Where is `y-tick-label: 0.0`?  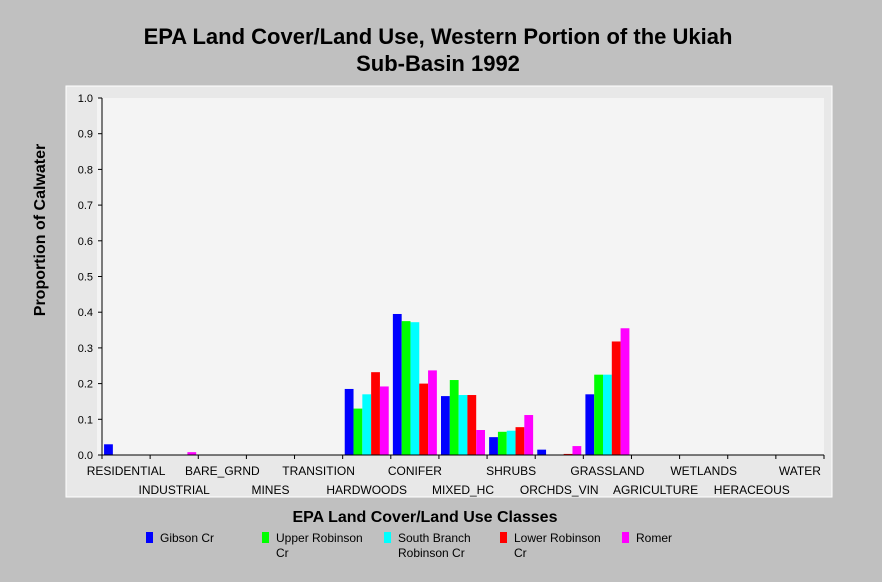 y-tick-label: 0.0 is located at coordinates (85, 456).